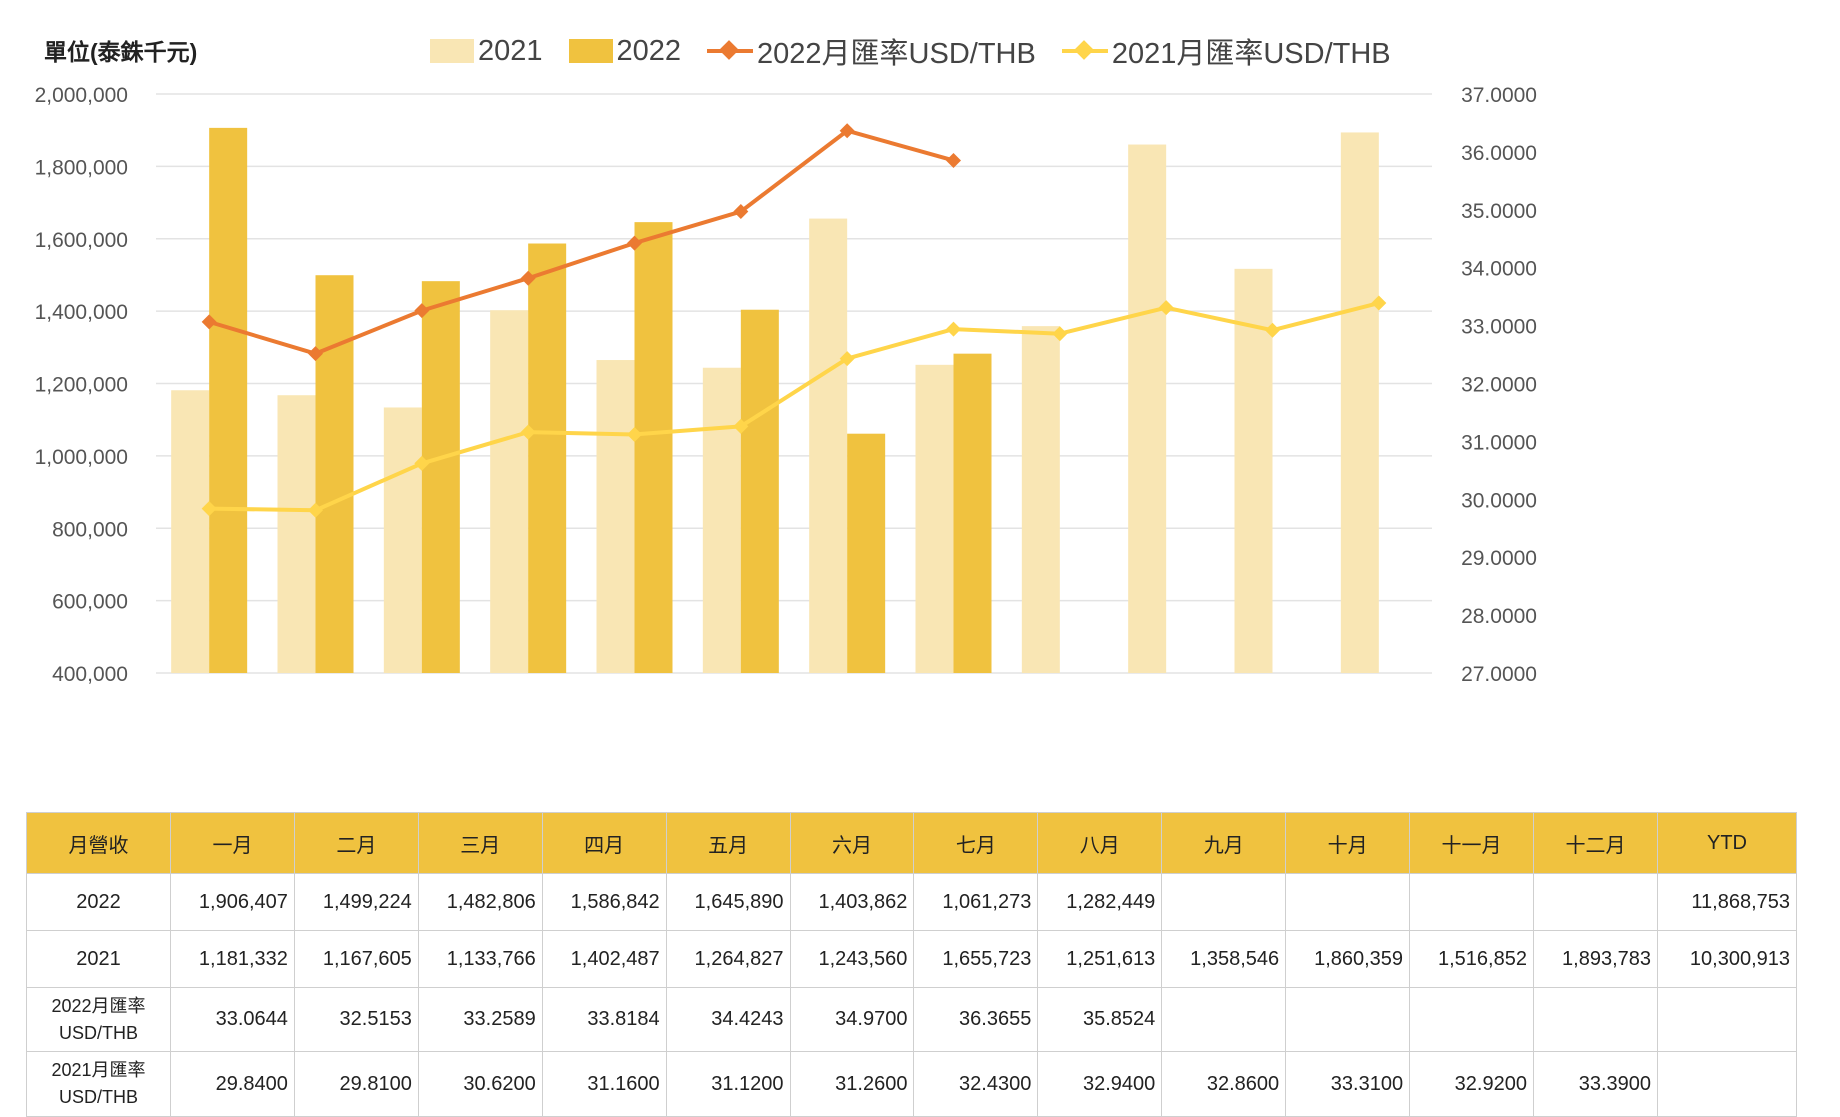 The height and width of the screenshot is (1117, 1840). Describe the element at coordinates (98, 1084) in the screenshot. I see `table-row-label: 2021月匯率 USD/THB` at that location.